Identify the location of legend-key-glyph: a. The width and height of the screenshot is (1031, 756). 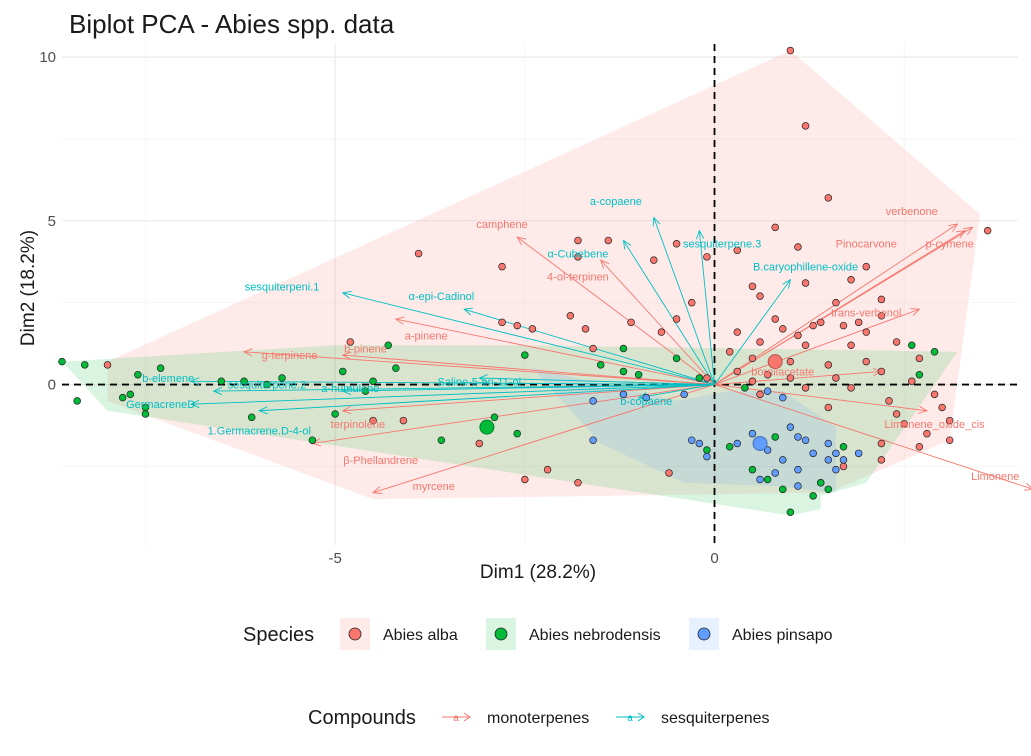
(456, 718).